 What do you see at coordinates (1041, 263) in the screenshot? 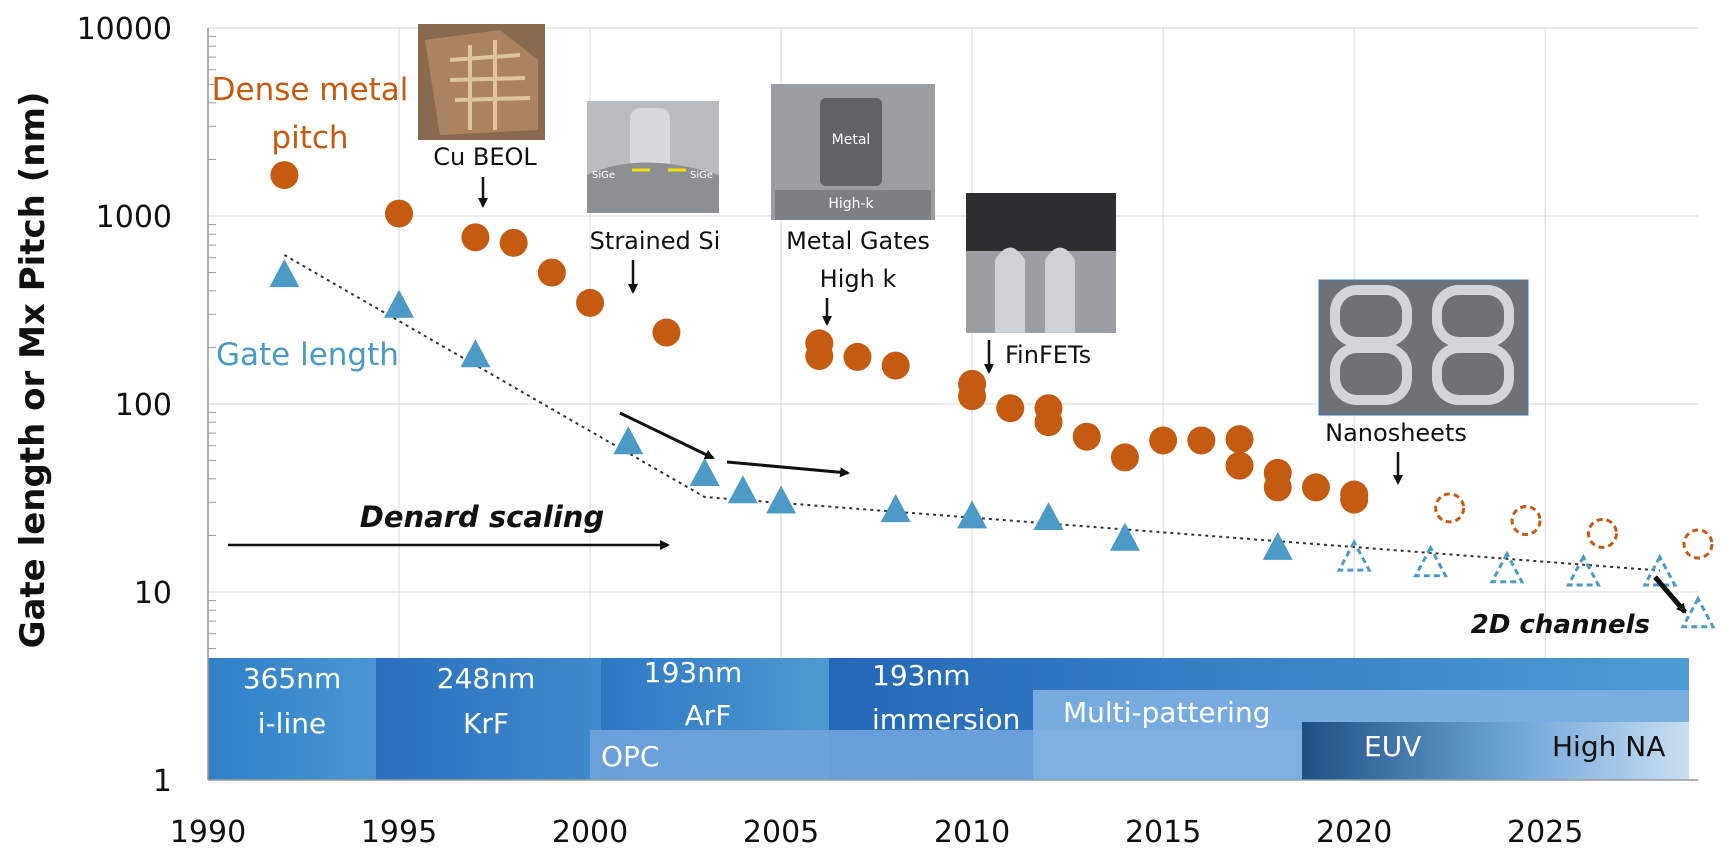
I see `photo-finfets` at bounding box center [1041, 263].